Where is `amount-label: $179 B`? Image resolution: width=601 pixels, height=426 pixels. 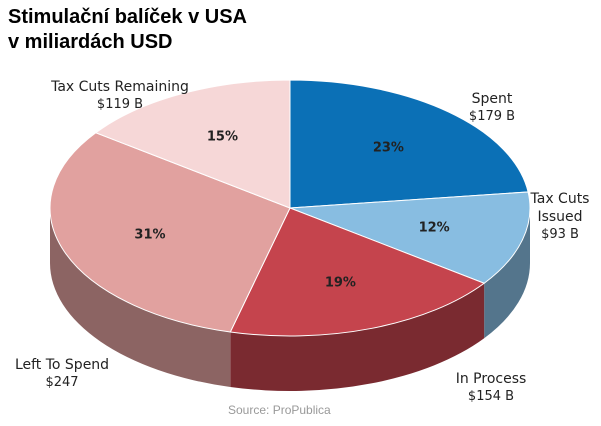 amount-label: $179 B is located at coordinates (492, 116).